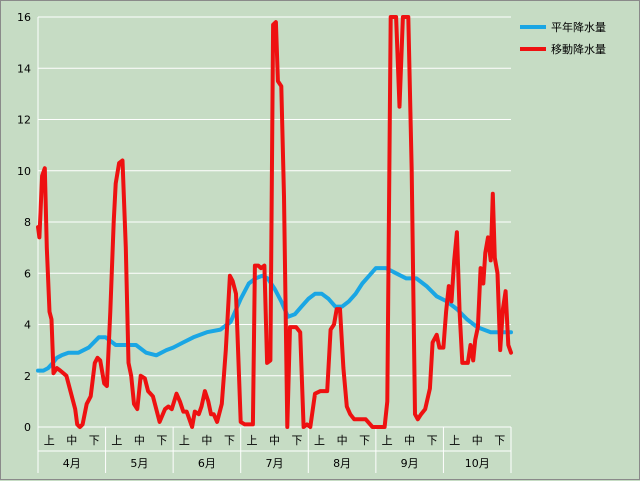 The width and height of the screenshot is (640, 481). I want to click on y-tick-label: 16, so click(24, 17).